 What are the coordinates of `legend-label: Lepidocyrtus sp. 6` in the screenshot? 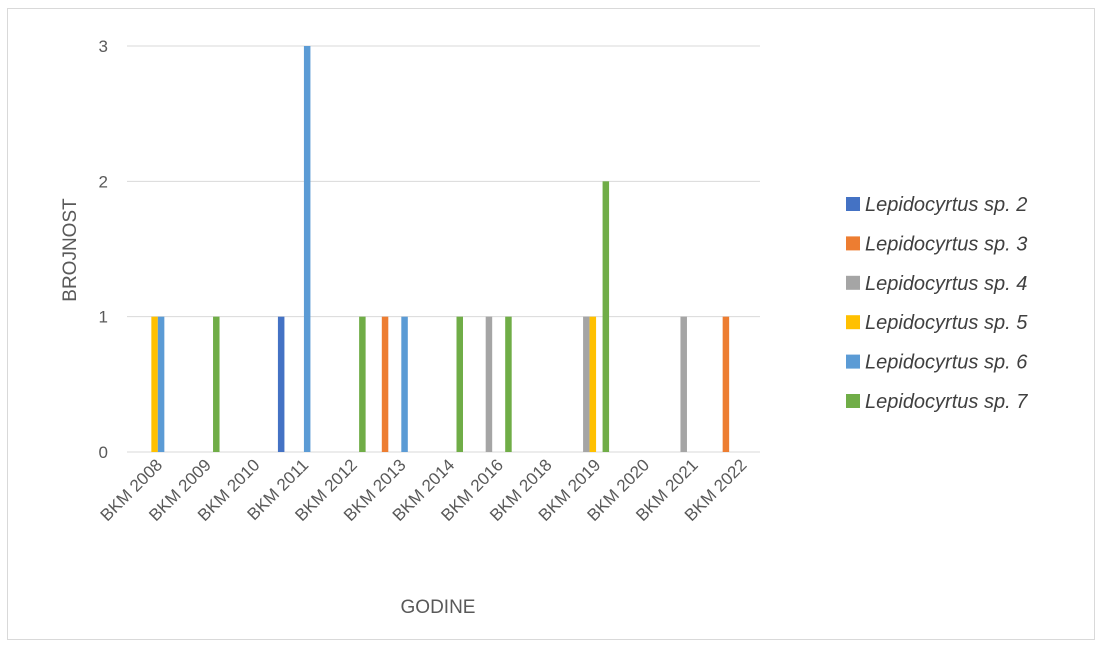 It's located at (946, 363).